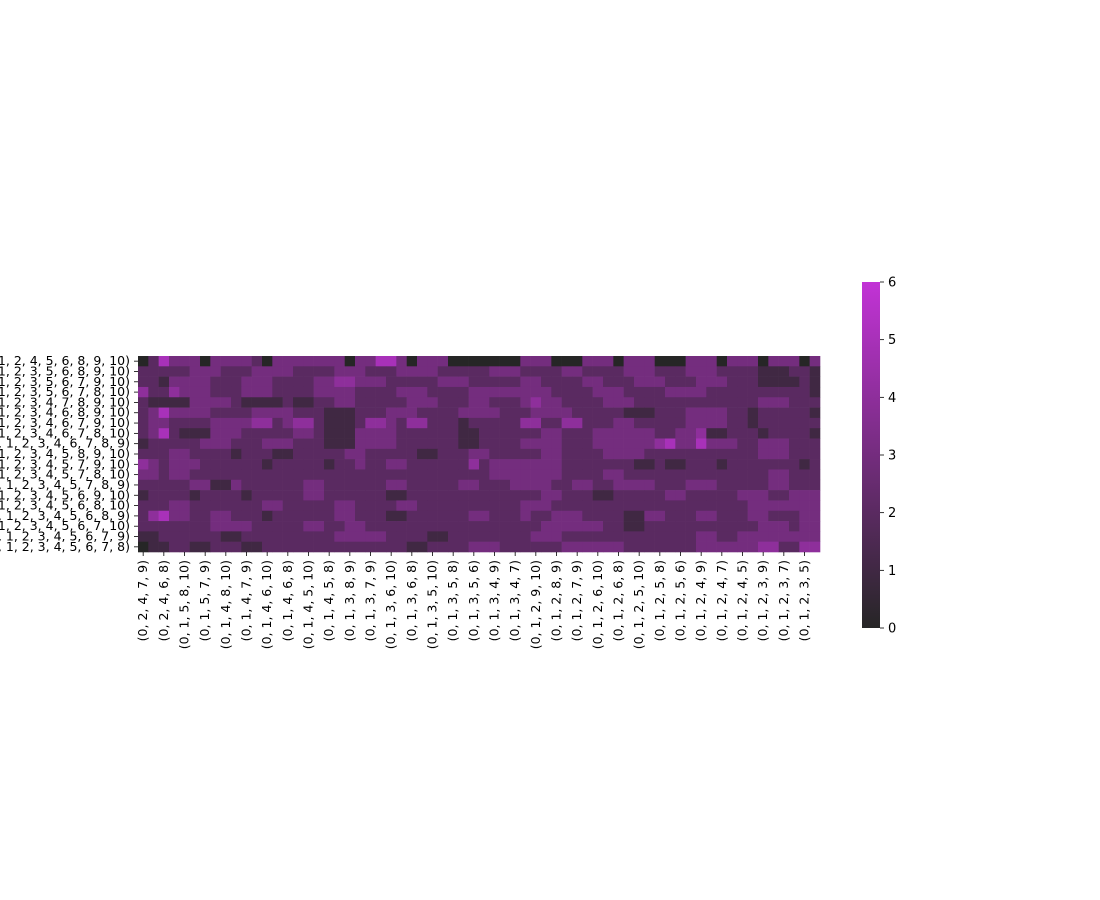 The image size is (1100, 900). I want to click on y-tick-label: (0, 1, 2, 3, 5, 6, 7, 9, 10), so click(65, 381).